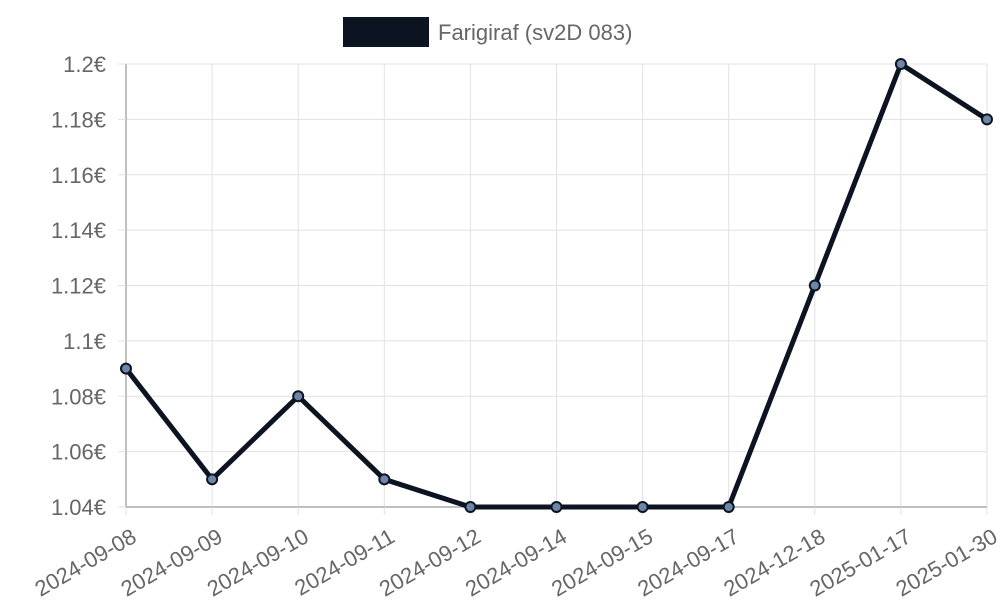 This screenshot has height=600, width=1000. What do you see at coordinates (84, 64) in the screenshot?
I see `y-tick-label: 1.2€` at bounding box center [84, 64].